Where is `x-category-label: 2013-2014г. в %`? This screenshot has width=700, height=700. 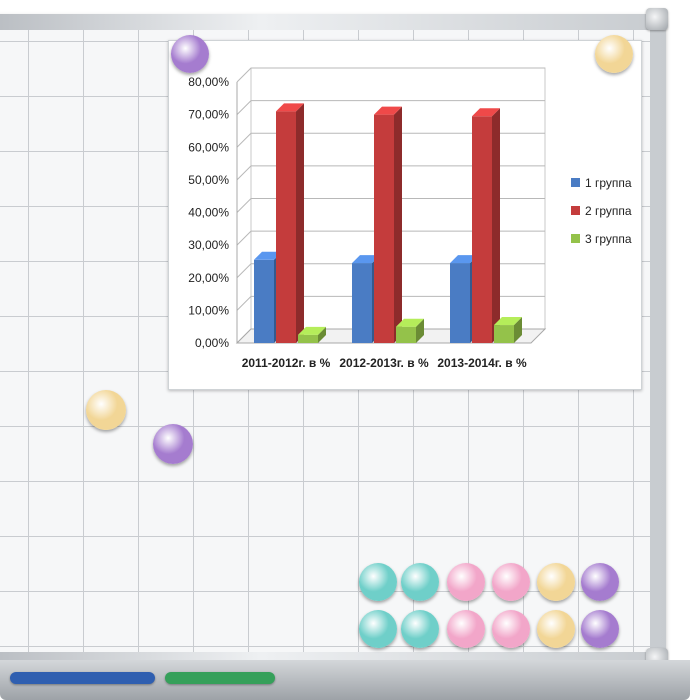 x-category-label: 2013-2014г. в % is located at coordinates (482, 363).